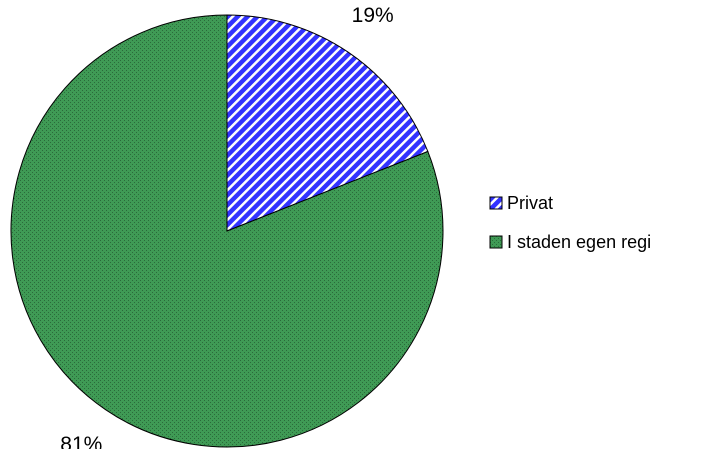 The height and width of the screenshot is (449, 720). What do you see at coordinates (530, 203) in the screenshot?
I see `legend-label: Privat` at bounding box center [530, 203].